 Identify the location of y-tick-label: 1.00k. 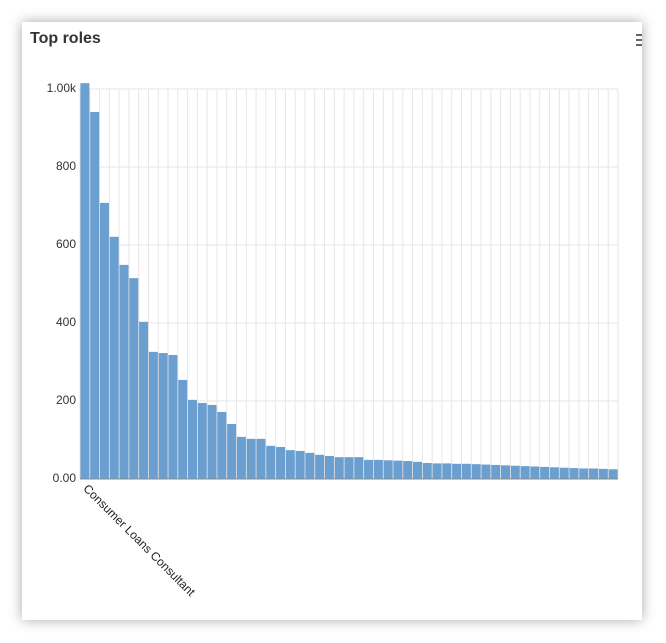
(62, 88).